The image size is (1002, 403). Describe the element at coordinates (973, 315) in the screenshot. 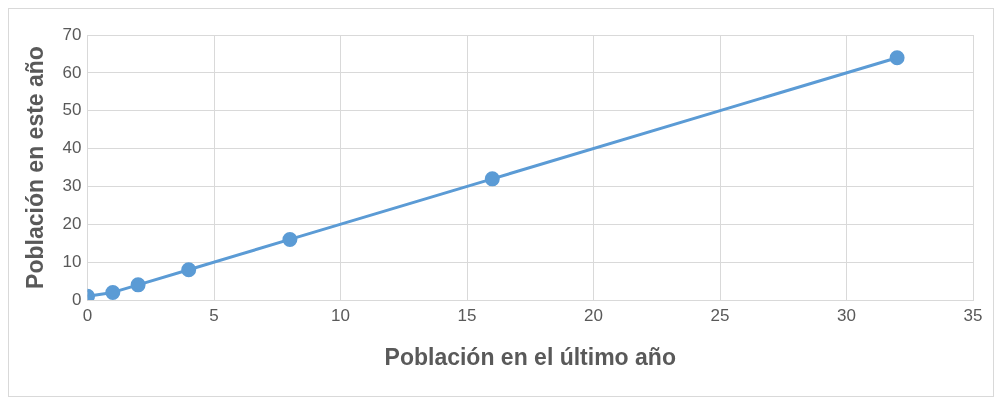

I see `x-tick-label: 35` at that location.